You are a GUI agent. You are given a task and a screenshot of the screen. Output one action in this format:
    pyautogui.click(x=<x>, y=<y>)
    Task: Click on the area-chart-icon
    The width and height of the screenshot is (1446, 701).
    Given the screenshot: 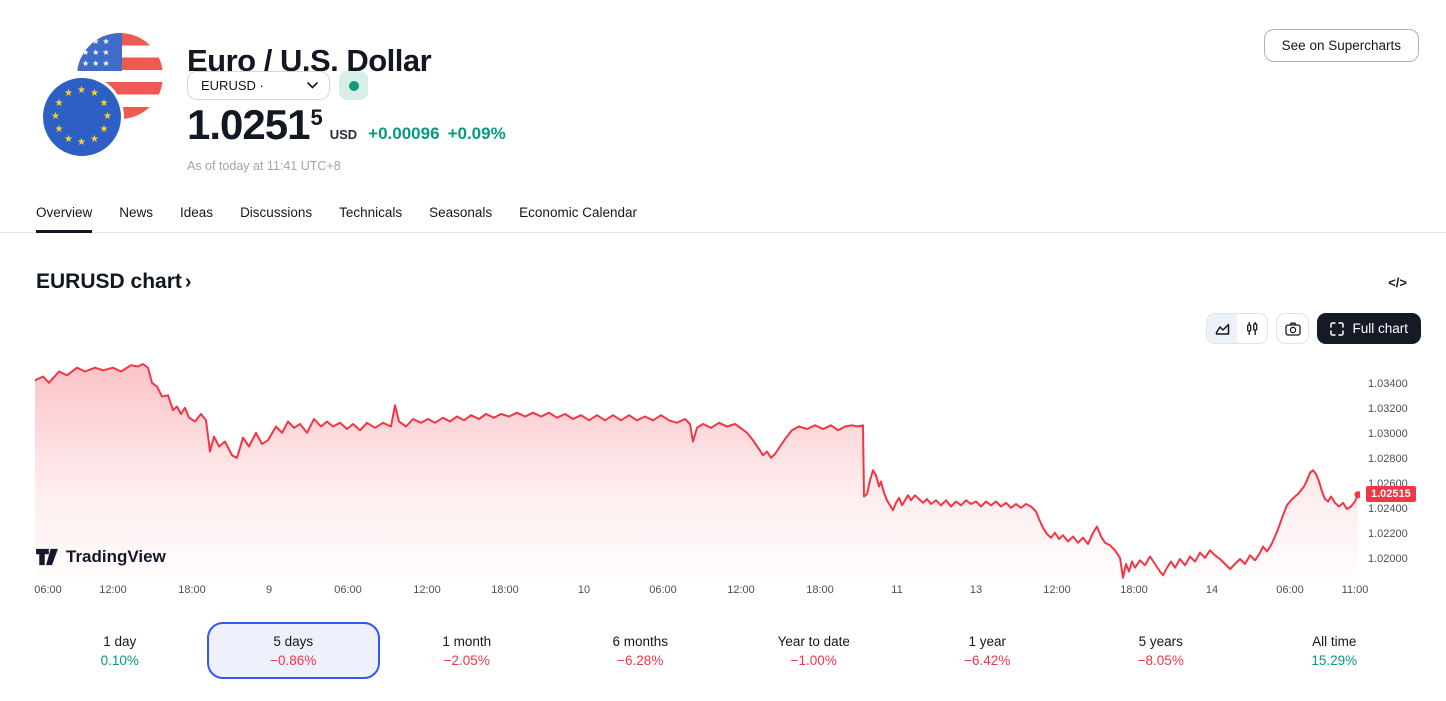 What is the action you would take?
    pyautogui.click(x=1222, y=328)
    